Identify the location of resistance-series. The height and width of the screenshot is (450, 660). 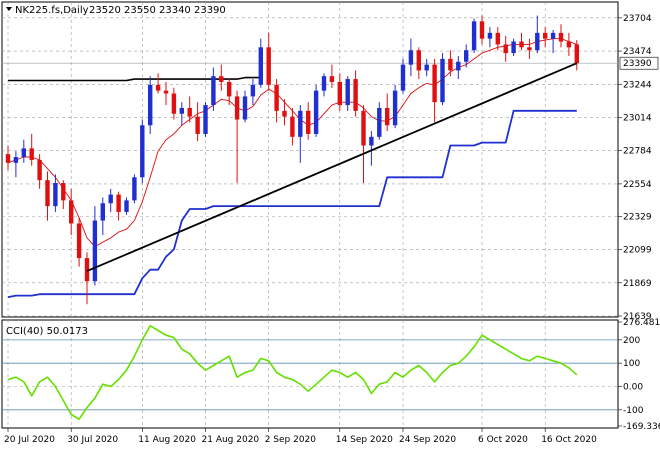
(134, 79).